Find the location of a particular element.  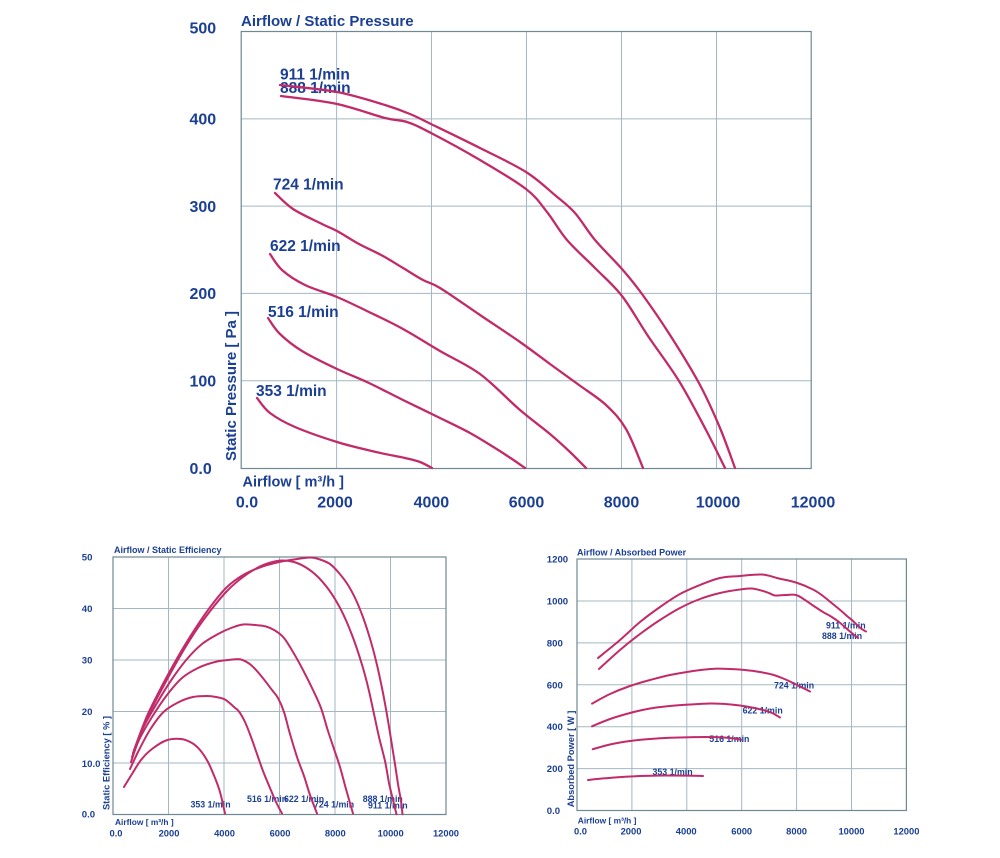

svg-text: 20 is located at coordinates (87, 712).